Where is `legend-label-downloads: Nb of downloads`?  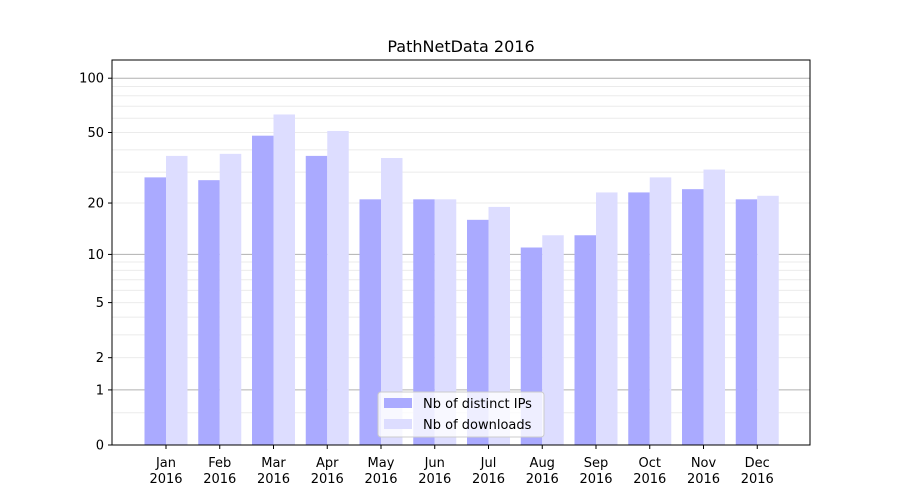 legend-label-downloads: Nb of downloads is located at coordinates (477, 425).